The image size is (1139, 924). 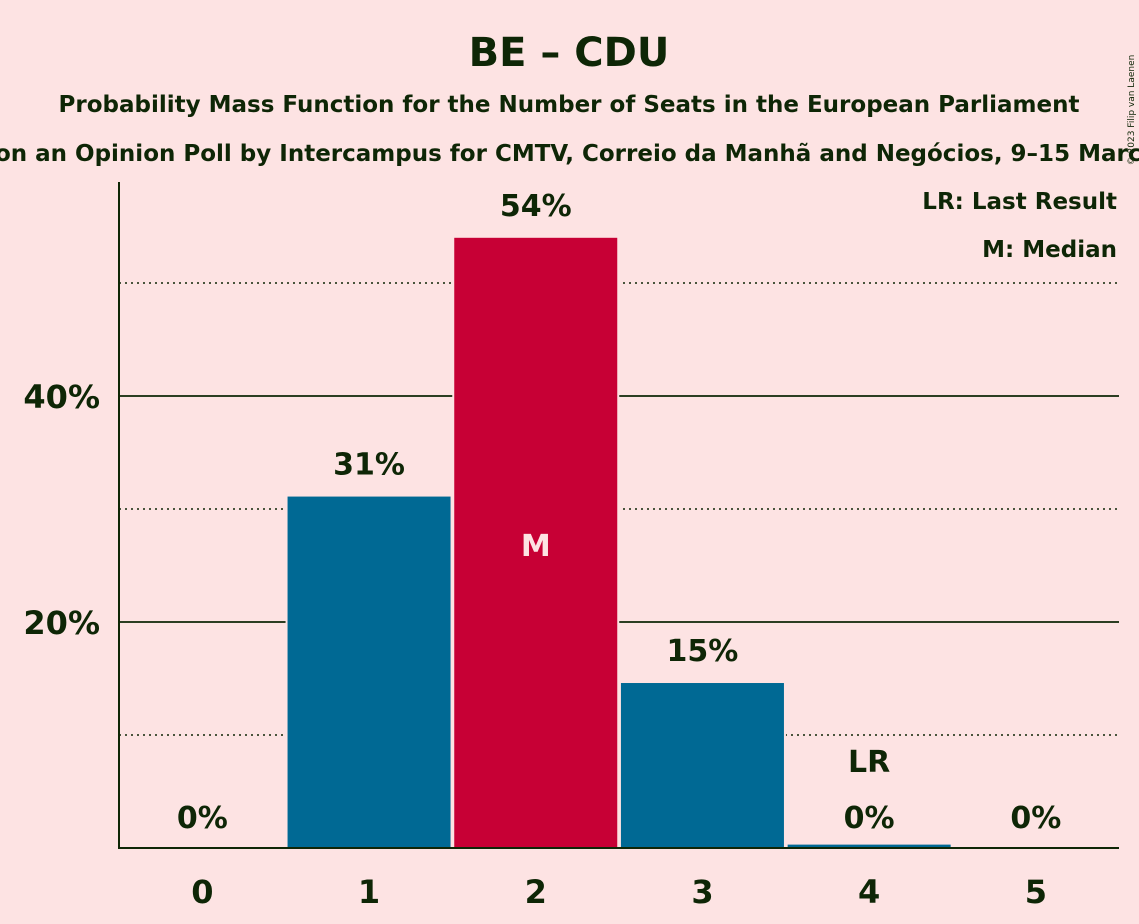 What do you see at coordinates (61, 623) in the screenshot?
I see `y-tick-label: 20%` at bounding box center [61, 623].